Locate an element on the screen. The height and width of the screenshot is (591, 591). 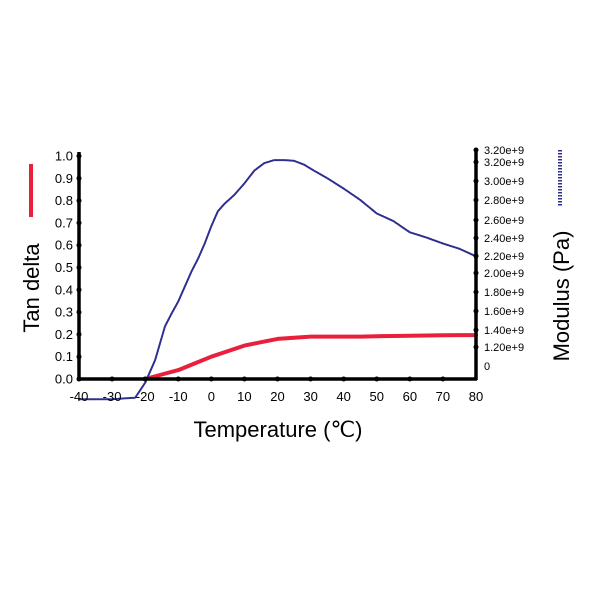
y-left-tick-label: 0.7 is located at coordinates (64, 222).